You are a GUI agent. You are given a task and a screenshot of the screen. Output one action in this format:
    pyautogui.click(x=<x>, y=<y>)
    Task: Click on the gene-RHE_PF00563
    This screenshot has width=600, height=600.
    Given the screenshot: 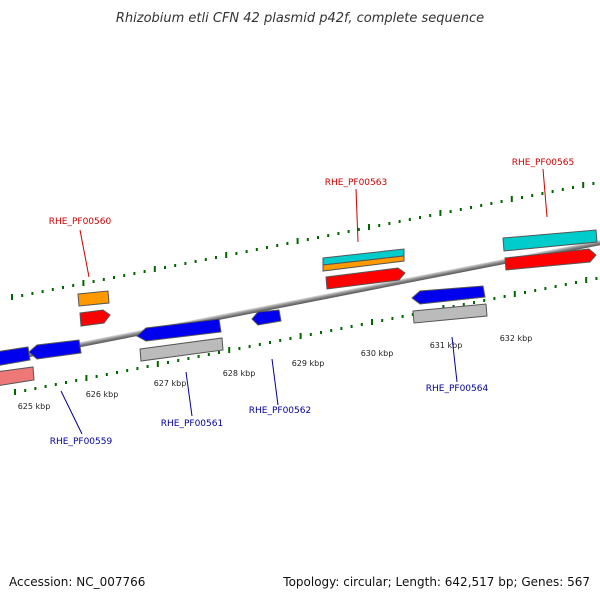 What is the action you would take?
    pyautogui.click(x=364, y=269)
    